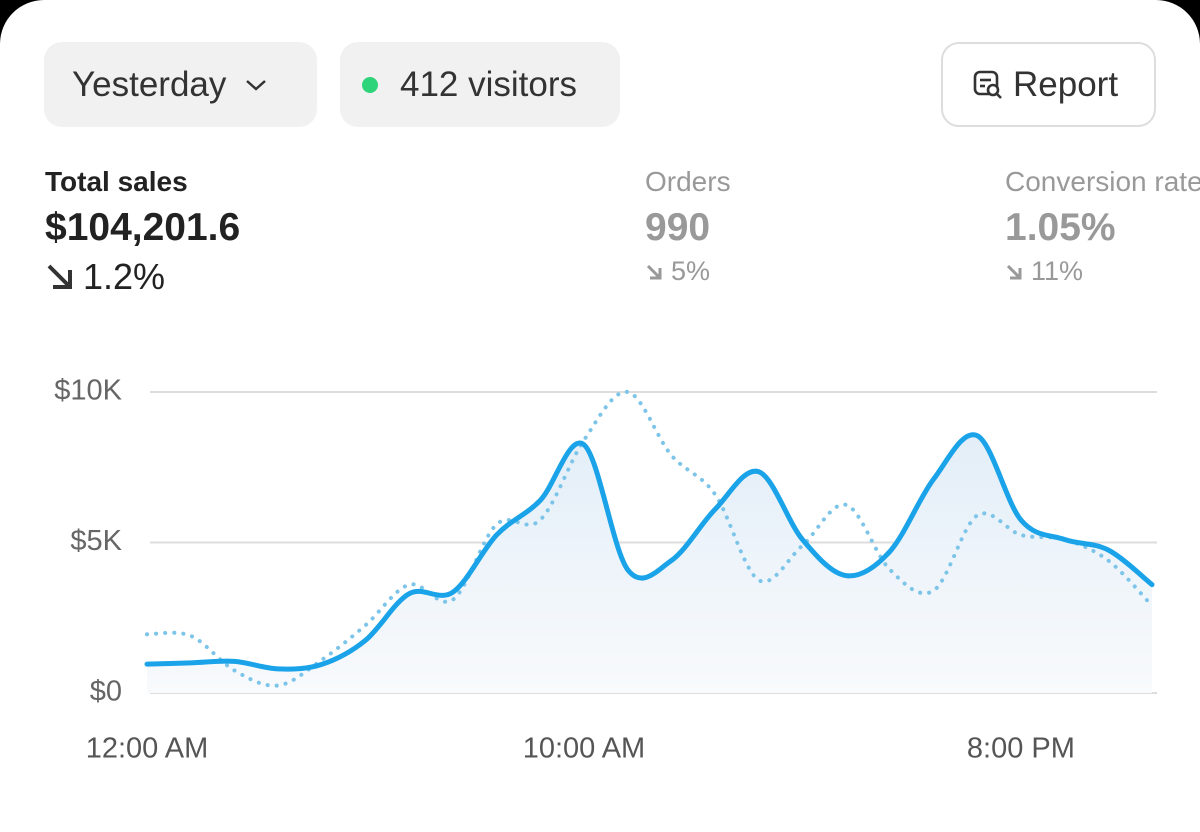  Describe the element at coordinates (489, 84) in the screenshot. I see `visitors-text: 412 visitors` at that location.